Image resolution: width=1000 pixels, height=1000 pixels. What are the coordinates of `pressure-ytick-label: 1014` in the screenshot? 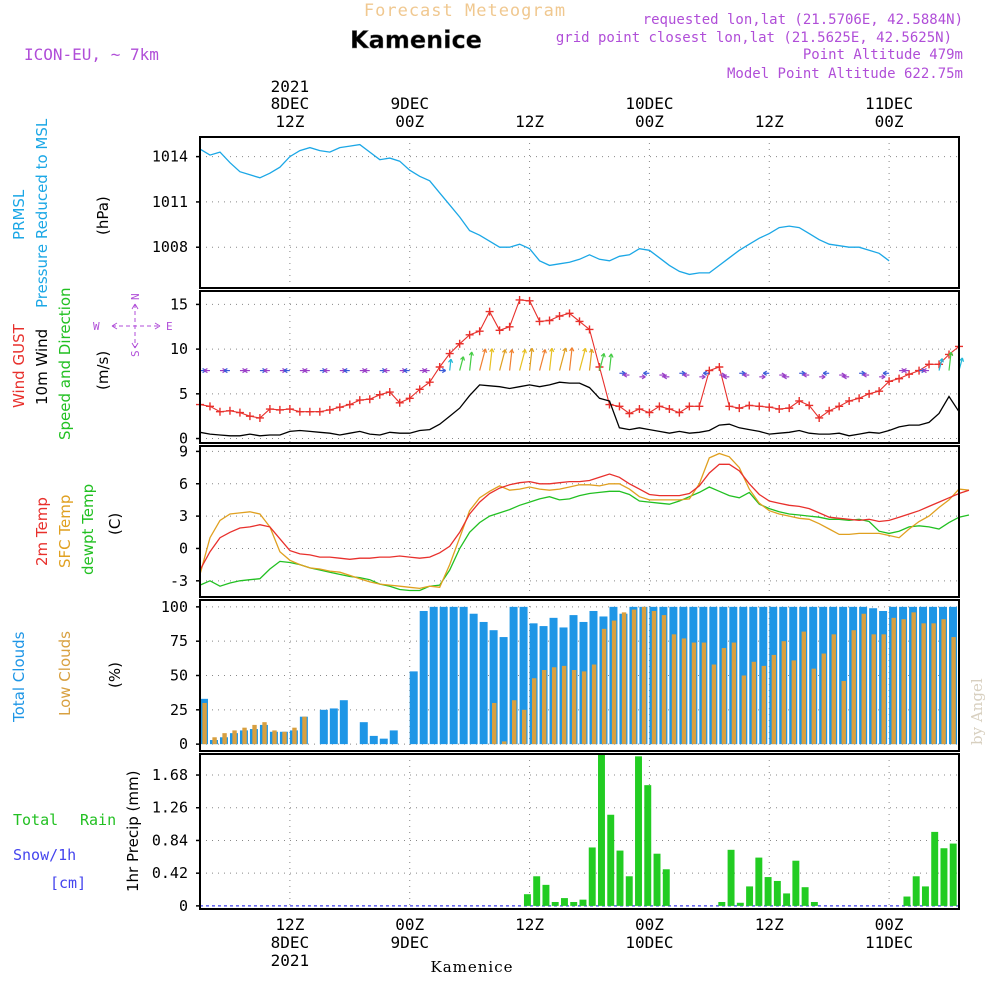 It's located at (170, 157).